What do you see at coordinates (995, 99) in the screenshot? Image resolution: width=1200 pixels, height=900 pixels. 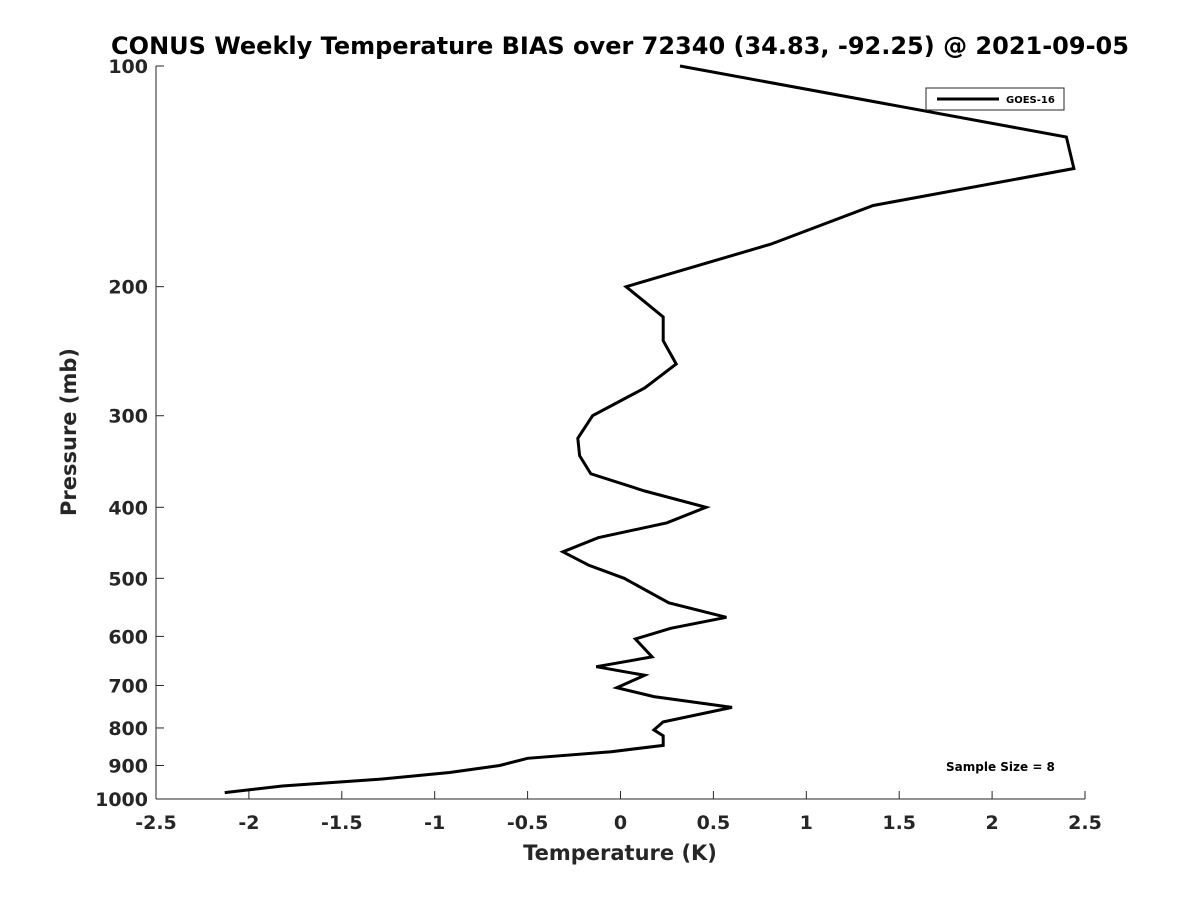 I see `legend: GOES-16` at bounding box center [995, 99].